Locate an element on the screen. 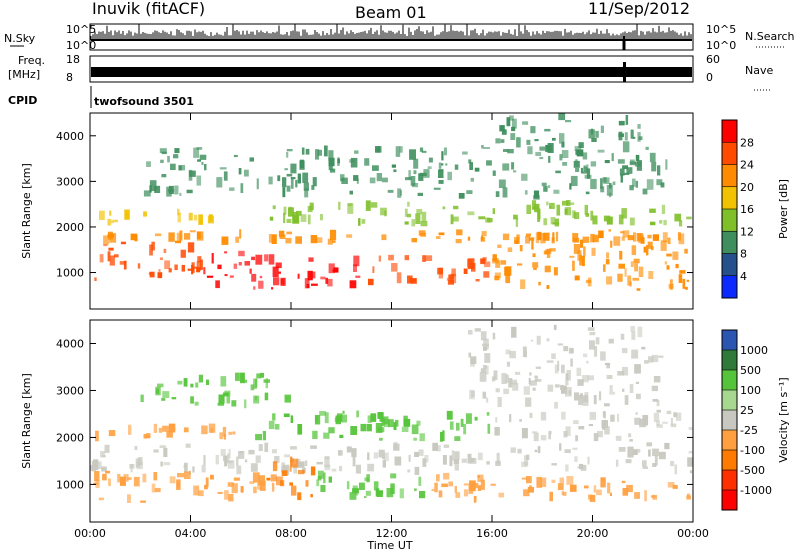 Image resolution: width=800 pixels, height=554 pixels. freq-tick-top: 18 is located at coordinates (73, 59).